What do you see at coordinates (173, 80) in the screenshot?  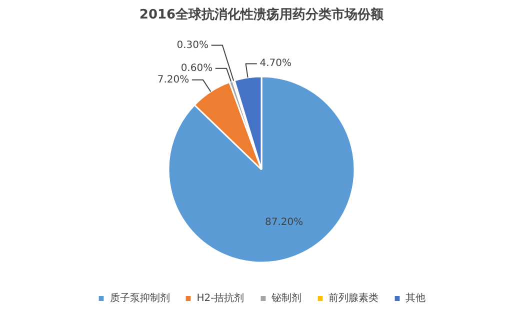 I see `data-label: 7.20%` at bounding box center [173, 80].